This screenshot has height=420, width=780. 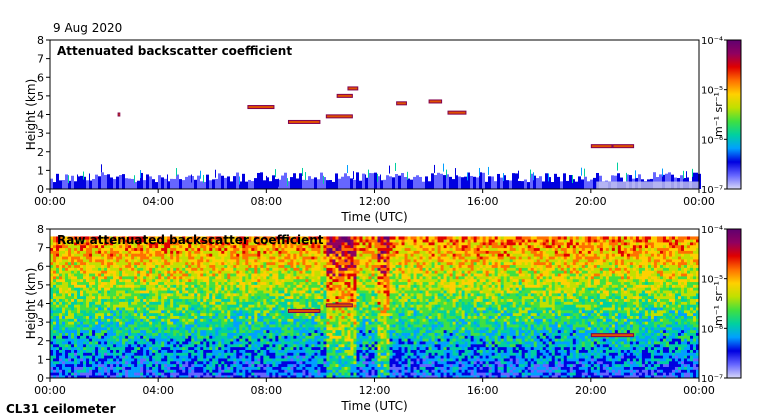 I want to click on heatmap-texture, so click(x=375, y=175).